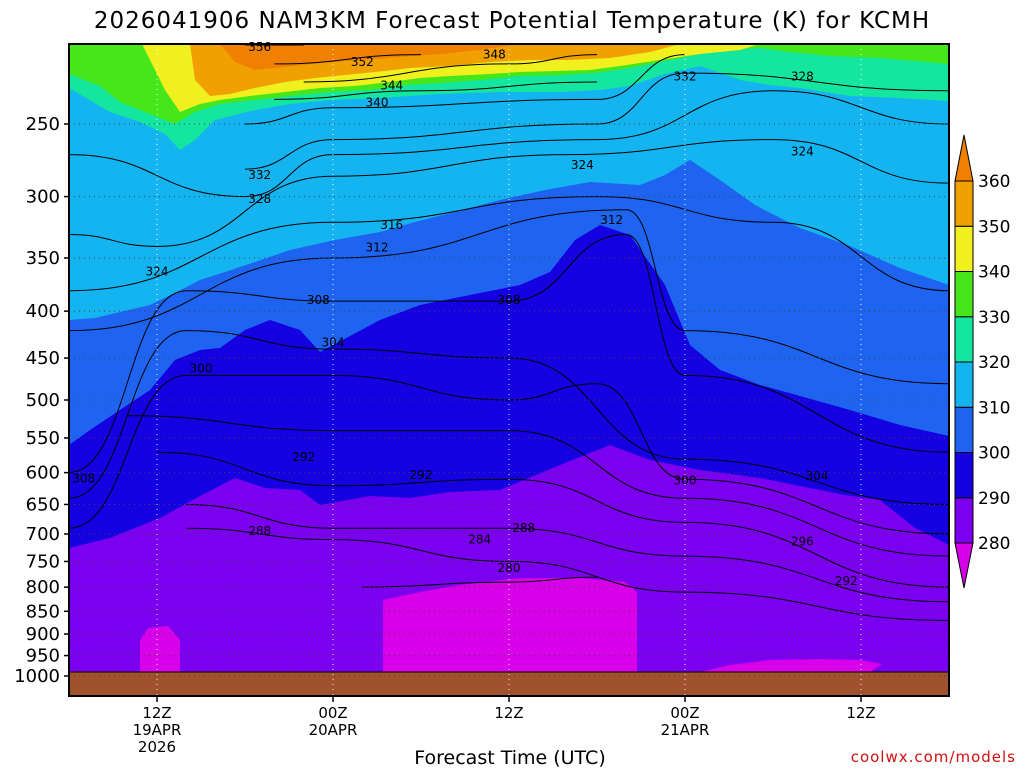 The height and width of the screenshot is (768, 1024). I want to click on colorbar: 280 290 300 310 320 330 340 350 360, so click(982, 361).